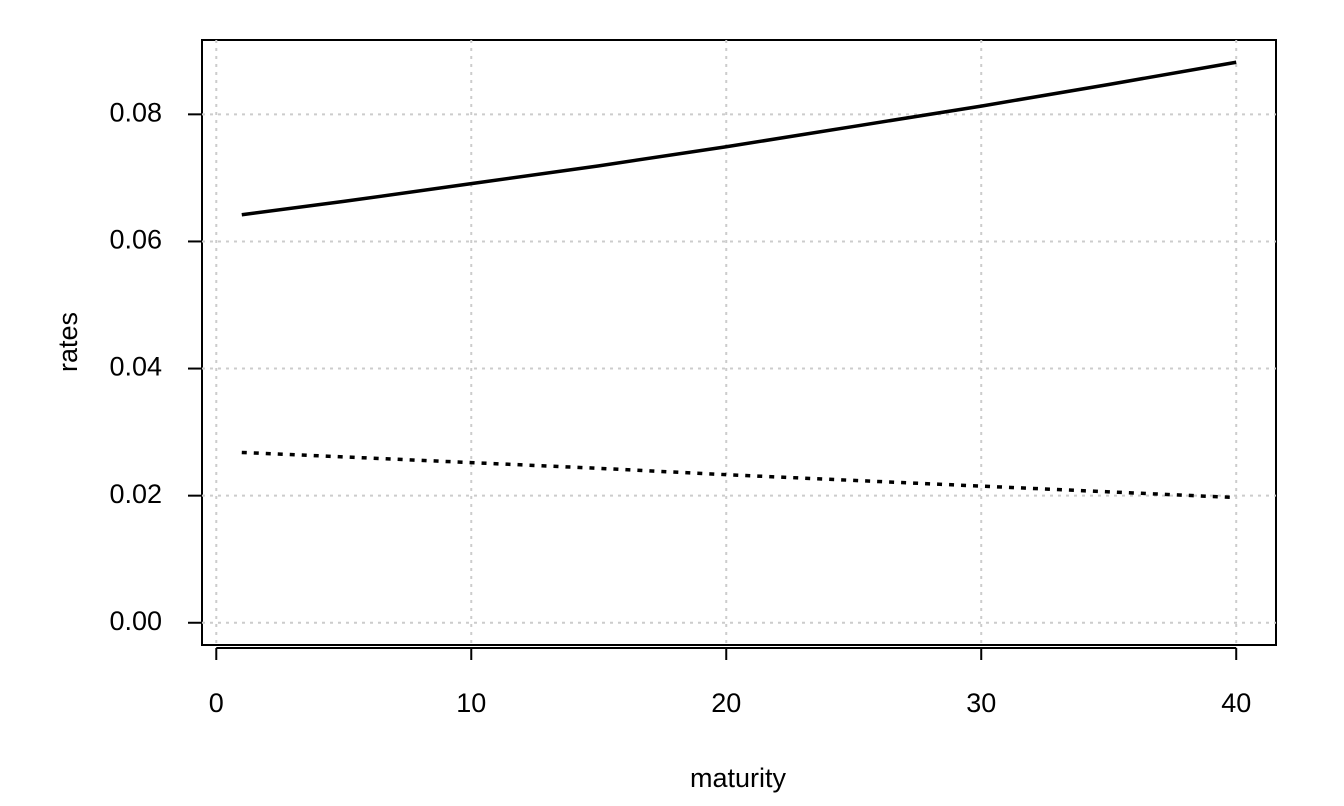 The width and height of the screenshot is (1344, 806). Describe the element at coordinates (471, 703) in the screenshot. I see `x-tick-label: 10` at that location.